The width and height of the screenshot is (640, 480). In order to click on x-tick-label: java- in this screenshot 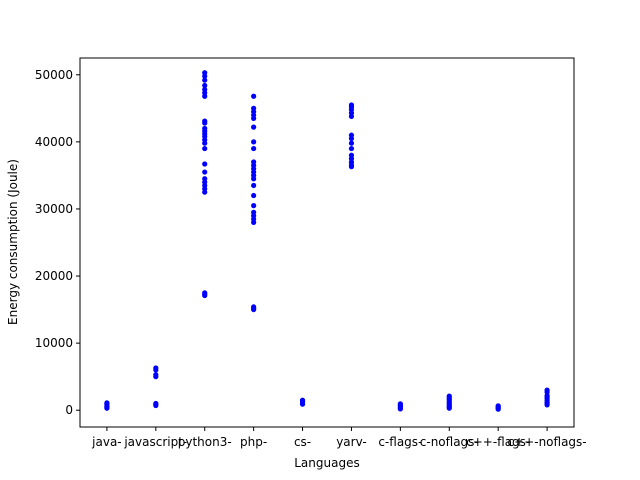, I will do `click(106, 442)`.